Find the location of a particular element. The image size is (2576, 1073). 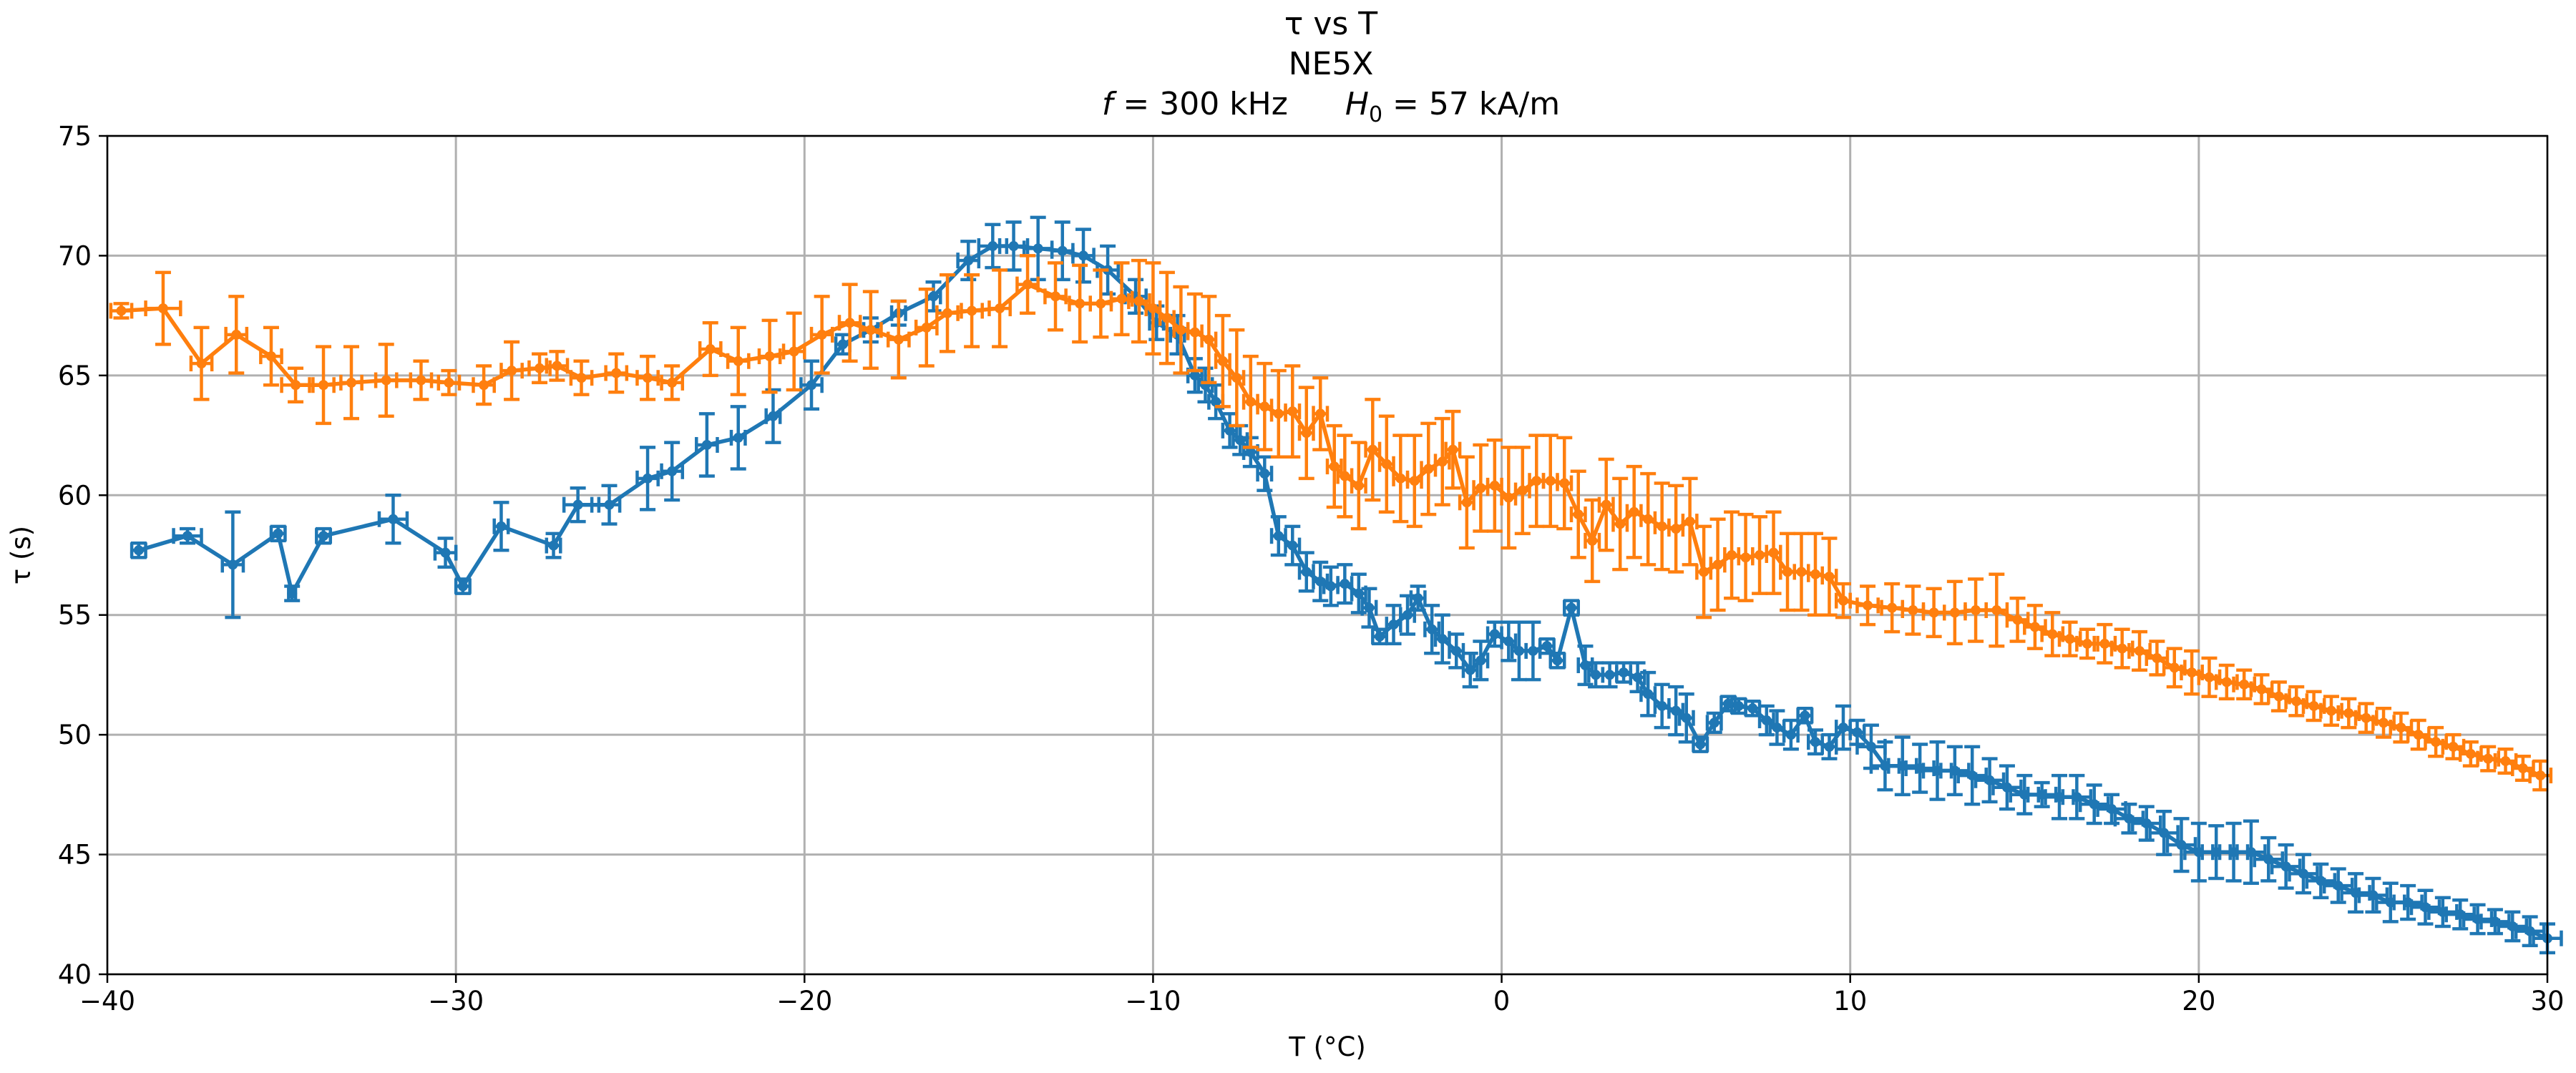

y-tick-label: 60 is located at coordinates (75, 496).